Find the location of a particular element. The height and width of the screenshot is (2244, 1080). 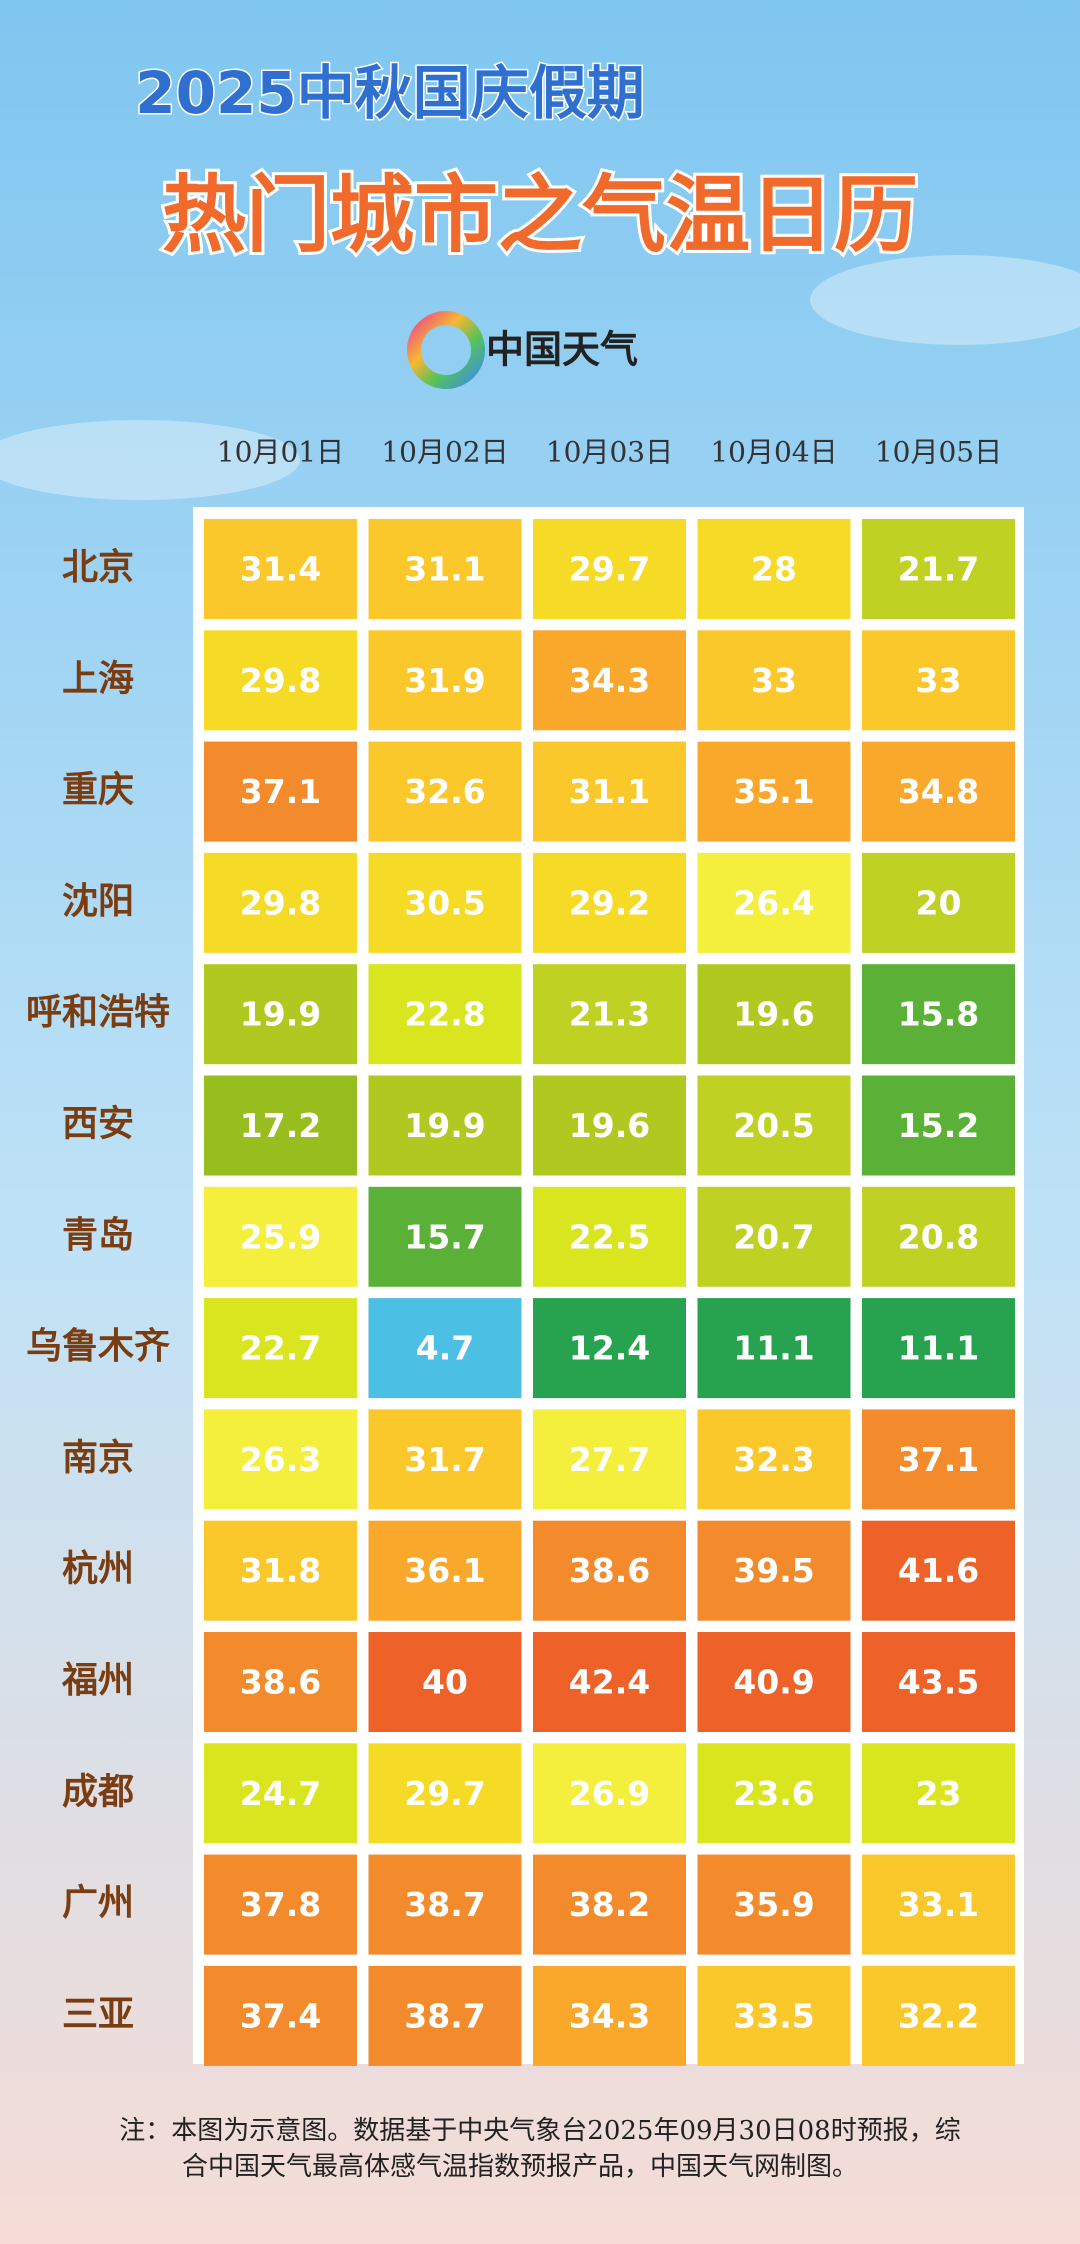

column-label: 10月02日 is located at coordinates (444, 452).